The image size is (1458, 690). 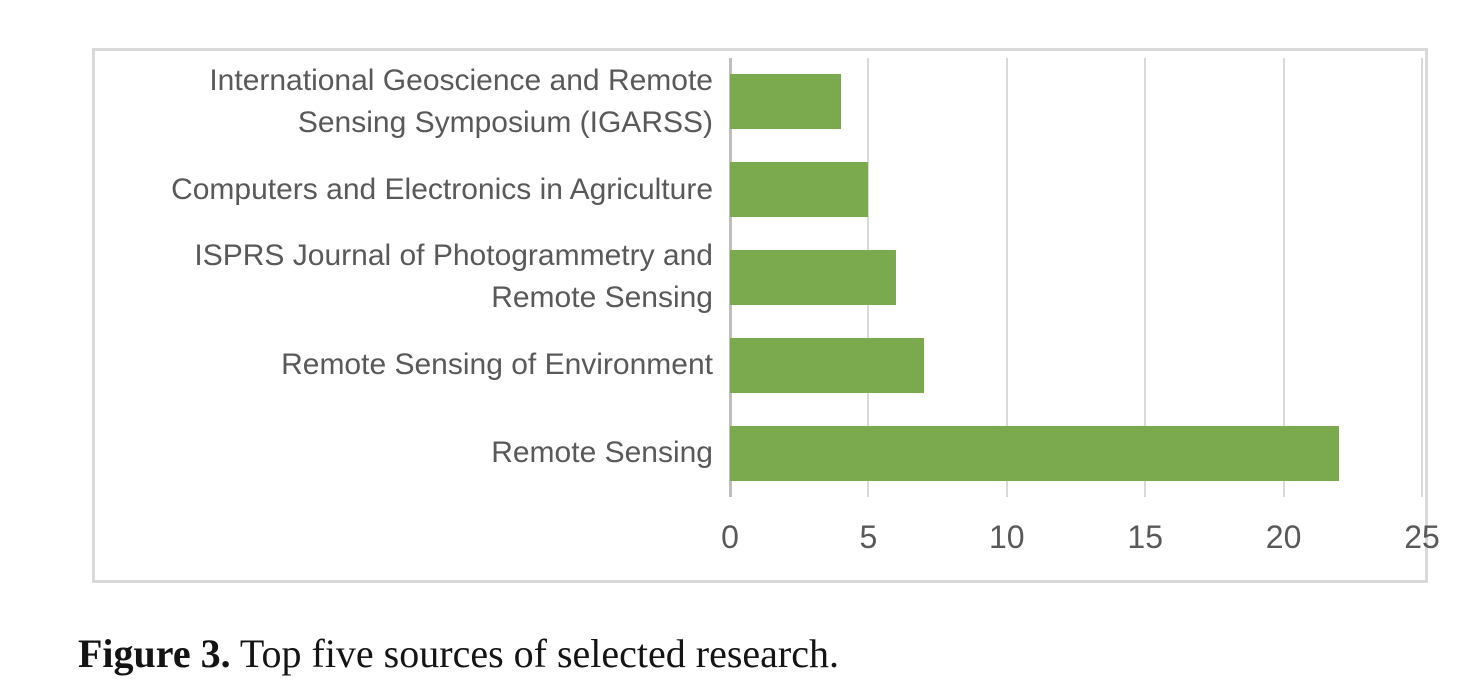 I want to click on x-tick-label: 15, so click(x=1145, y=537).